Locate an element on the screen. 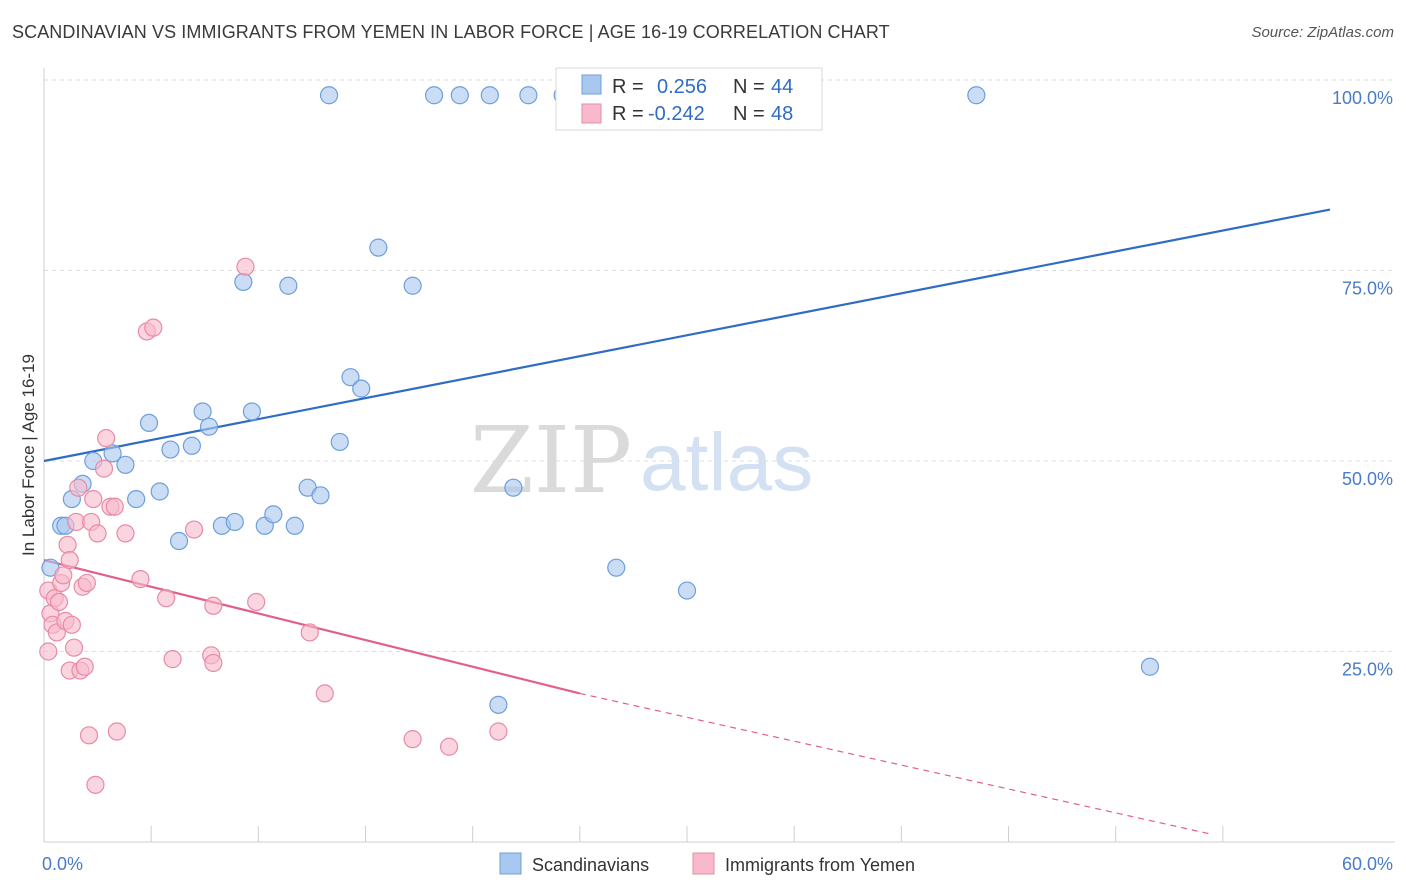  watermark-zip: ZIP is located at coordinates (551, 460).